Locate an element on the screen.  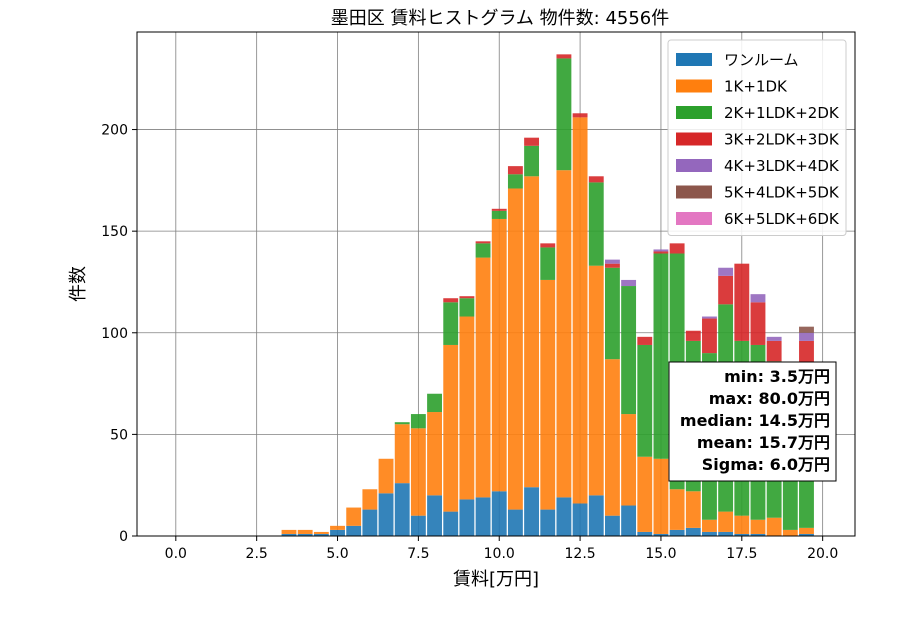
x-tick-label: 12.5 is located at coordinates (580, 554).